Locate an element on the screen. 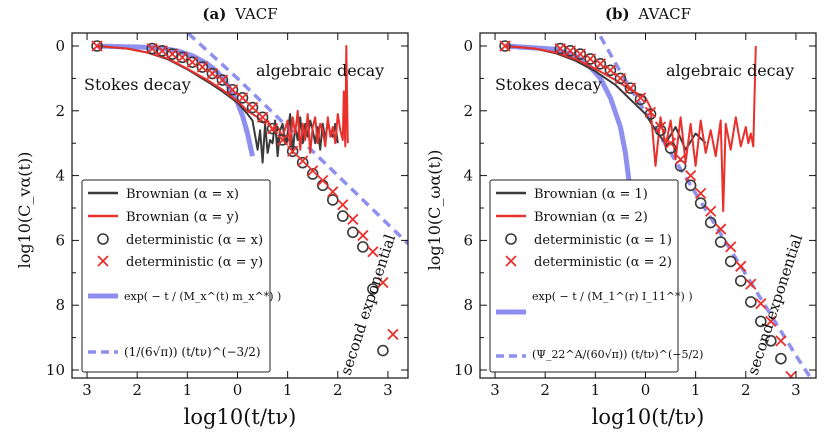 The image size is (830, 445). panel-a-legend-box is located at coordinates (176, 276).